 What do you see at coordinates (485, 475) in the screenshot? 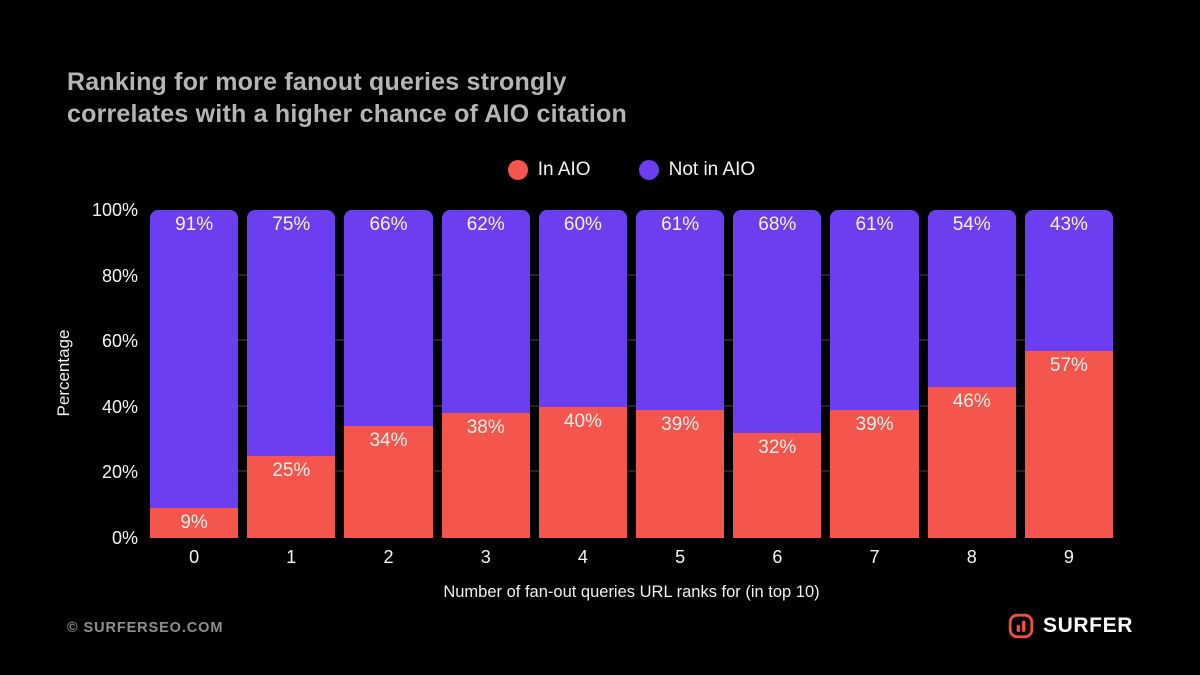
I see `segment-in-aio: 38%` at bounding box center [485, 475].